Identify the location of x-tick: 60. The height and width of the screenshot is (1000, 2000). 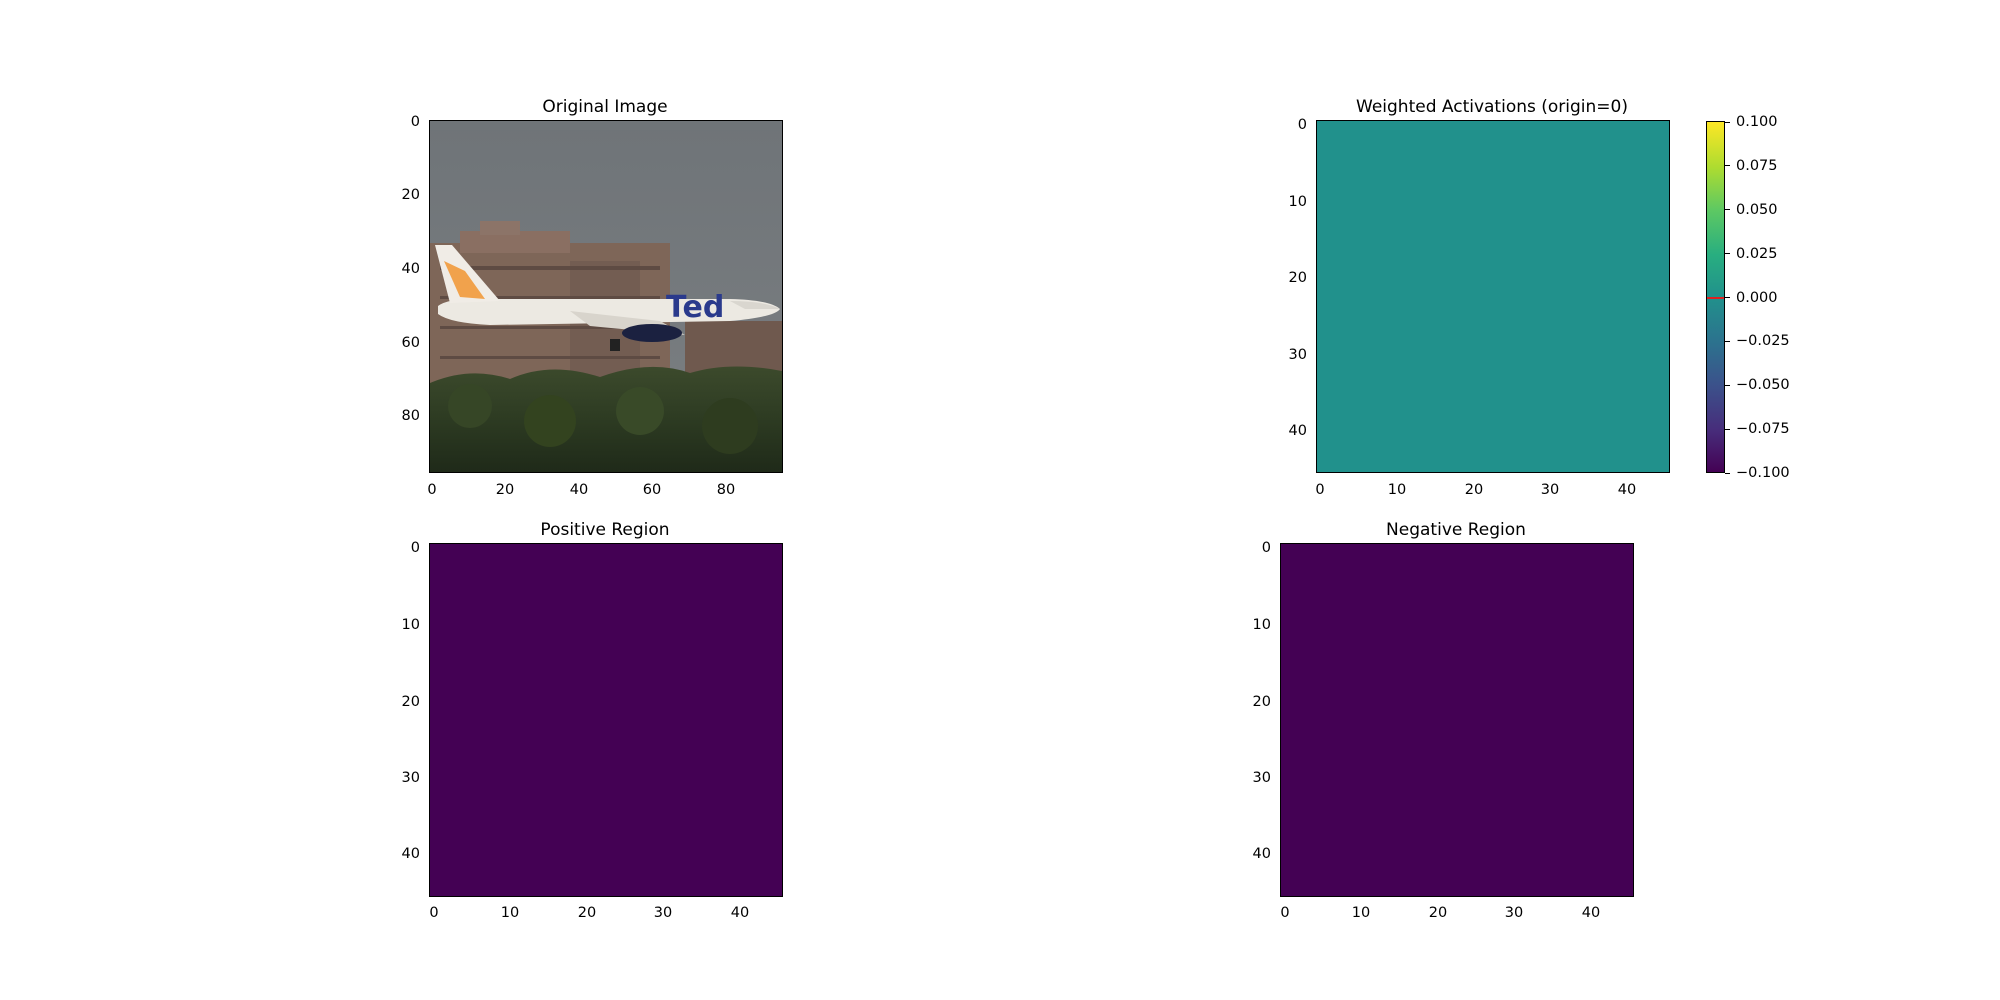
(652, 490).